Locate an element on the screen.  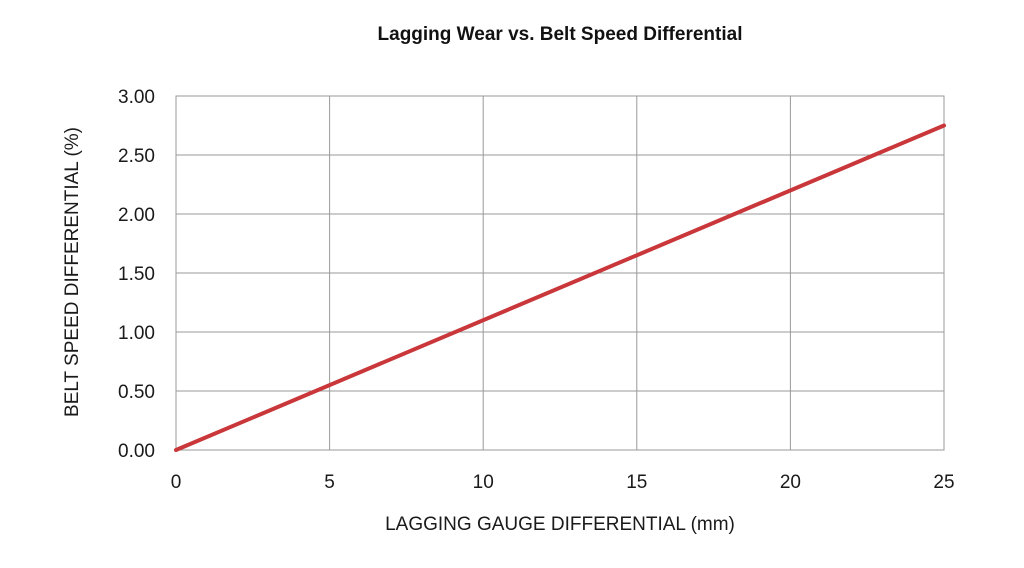
y-tick-label: 3.00 is located at coordinates (136, 97).